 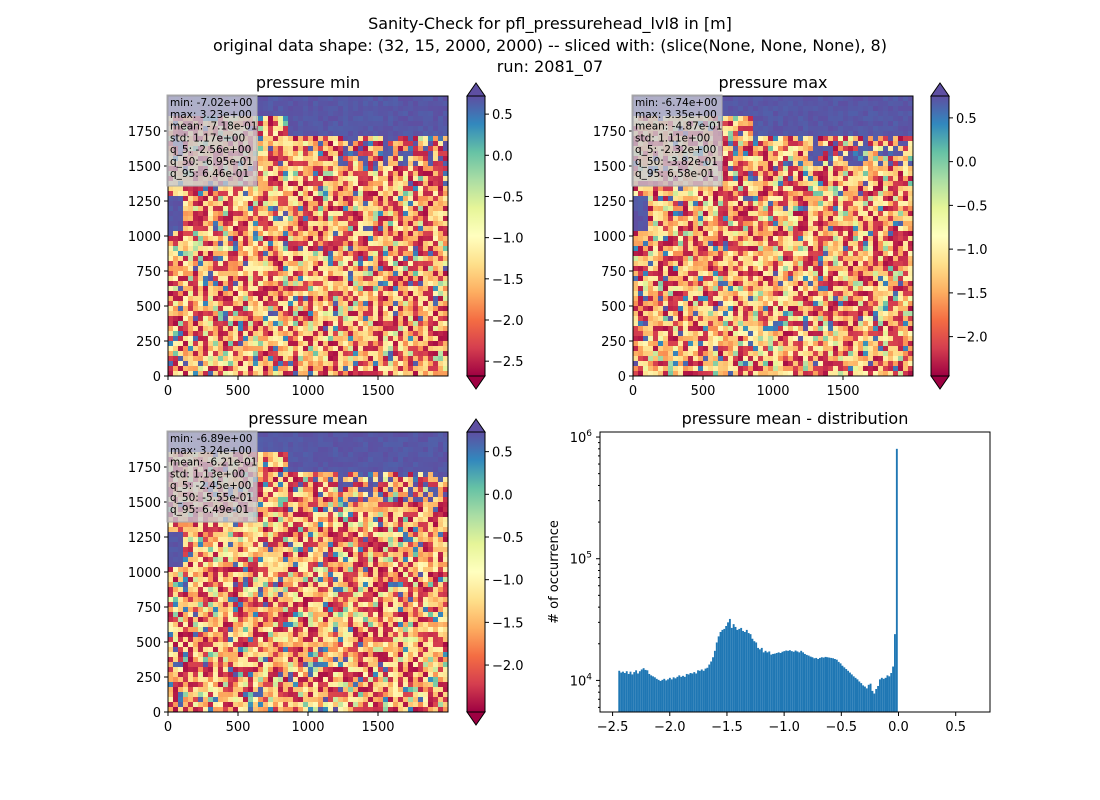 I want to click on stats-line: q_50: -6.95e-01, so click(x=211, y=162).